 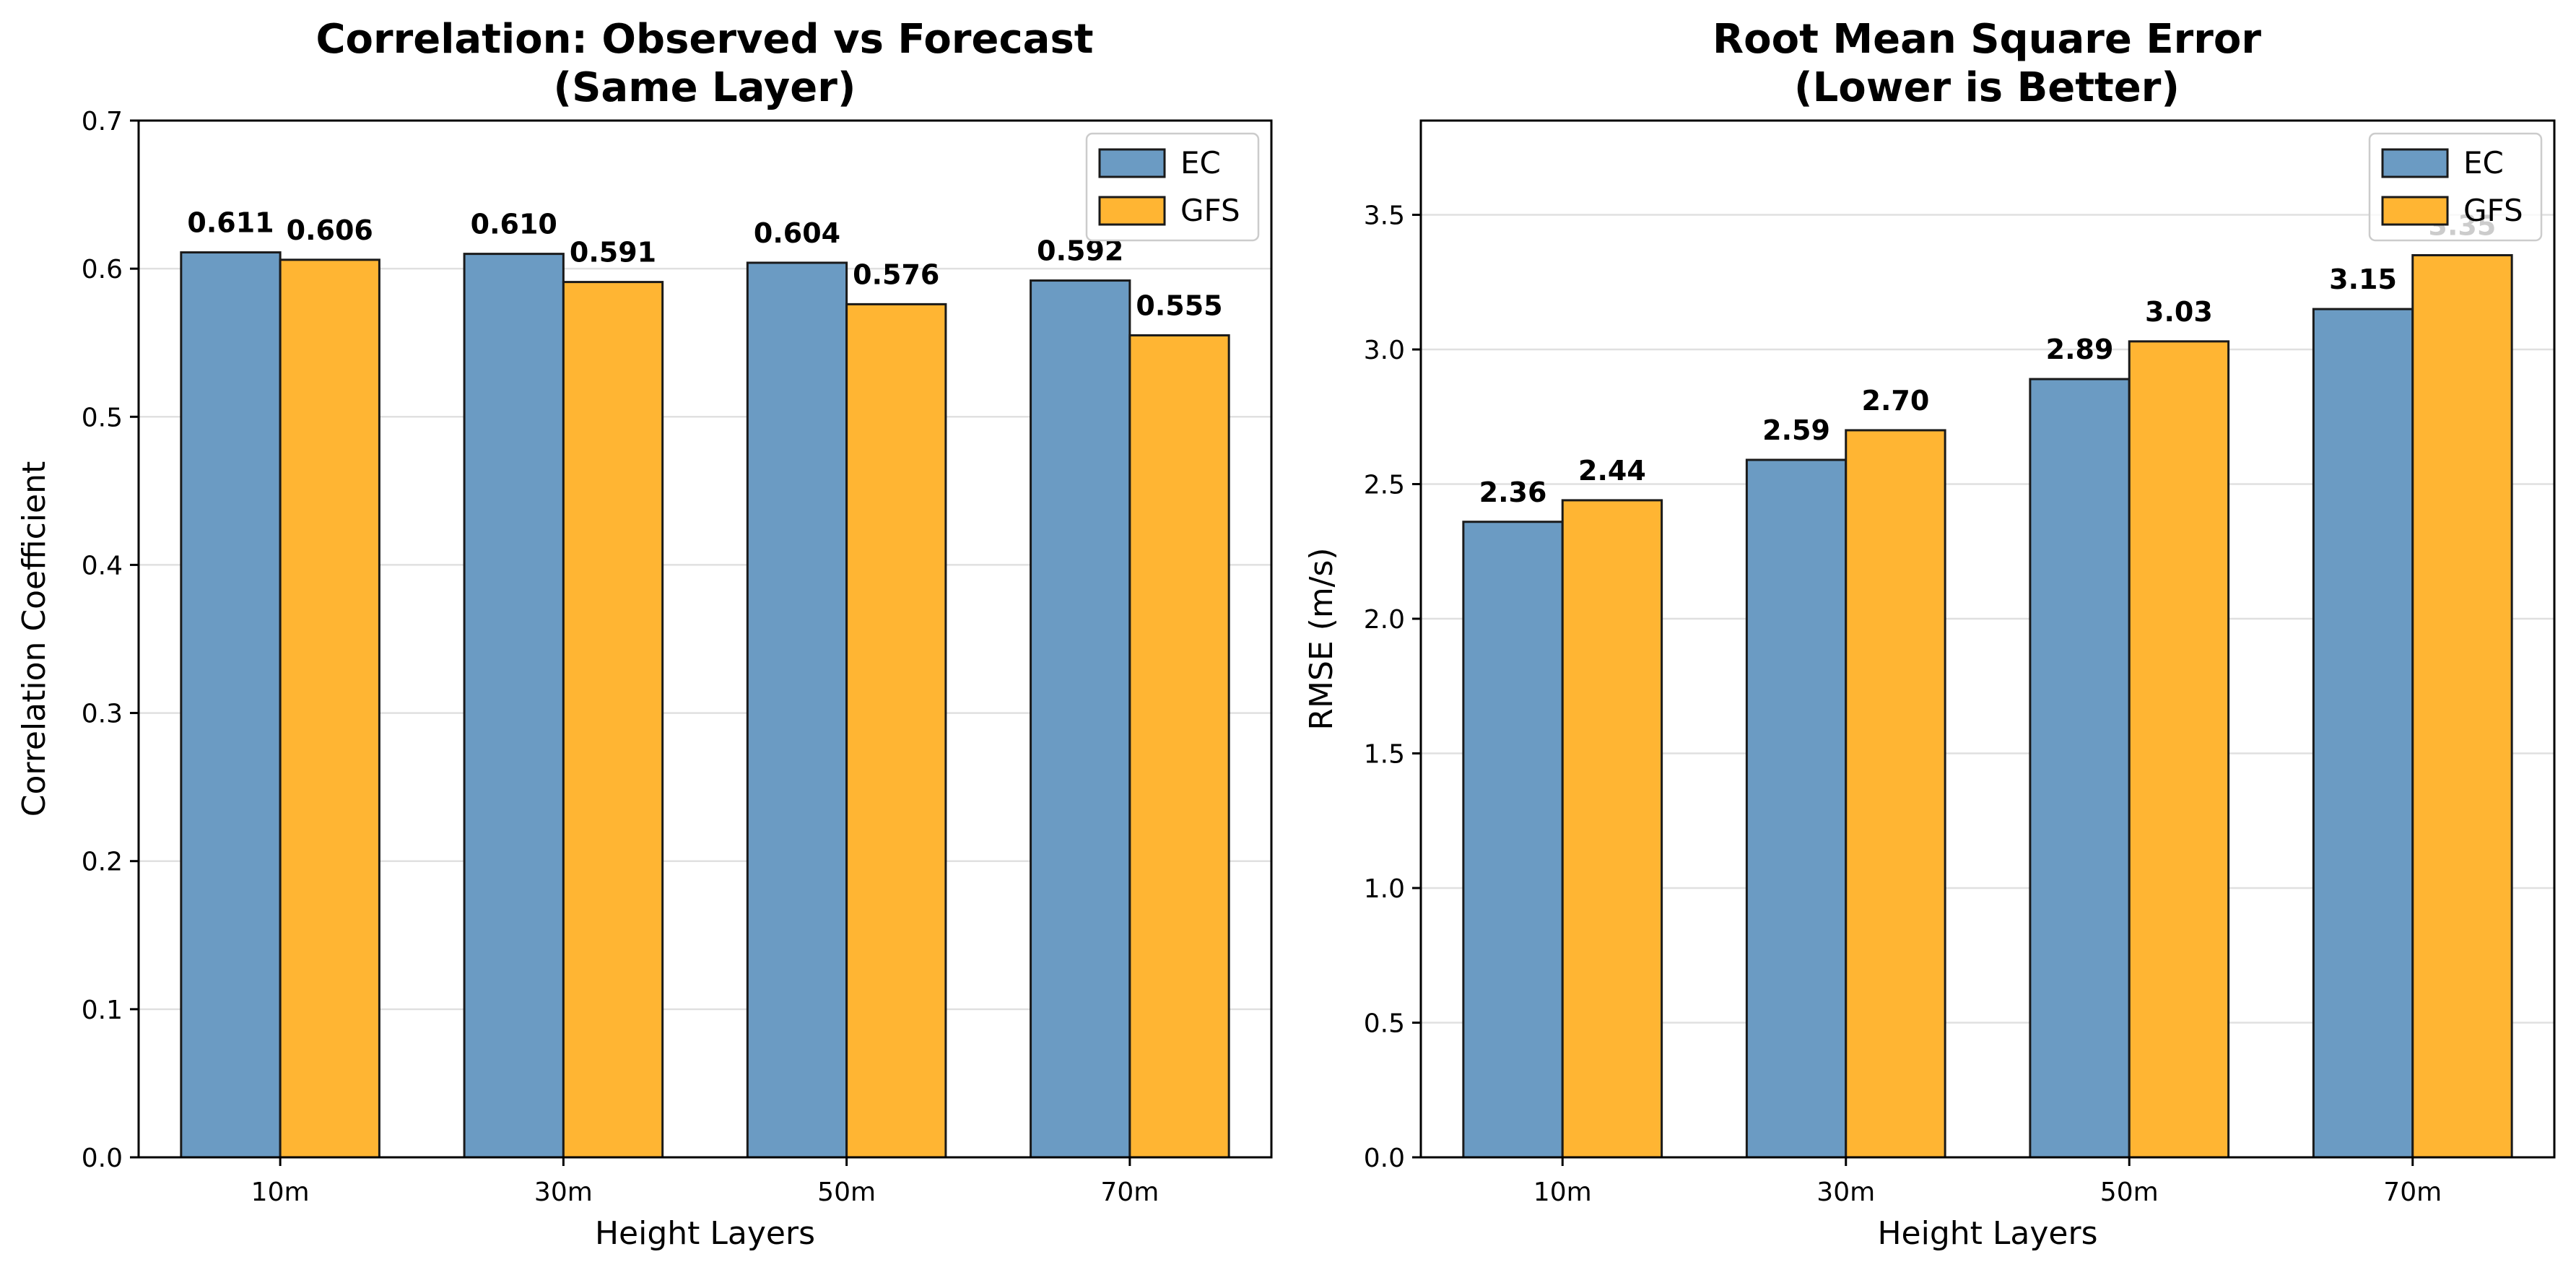 I want to click on y-tick-label: 2.0, so click(x=1384, y=620).